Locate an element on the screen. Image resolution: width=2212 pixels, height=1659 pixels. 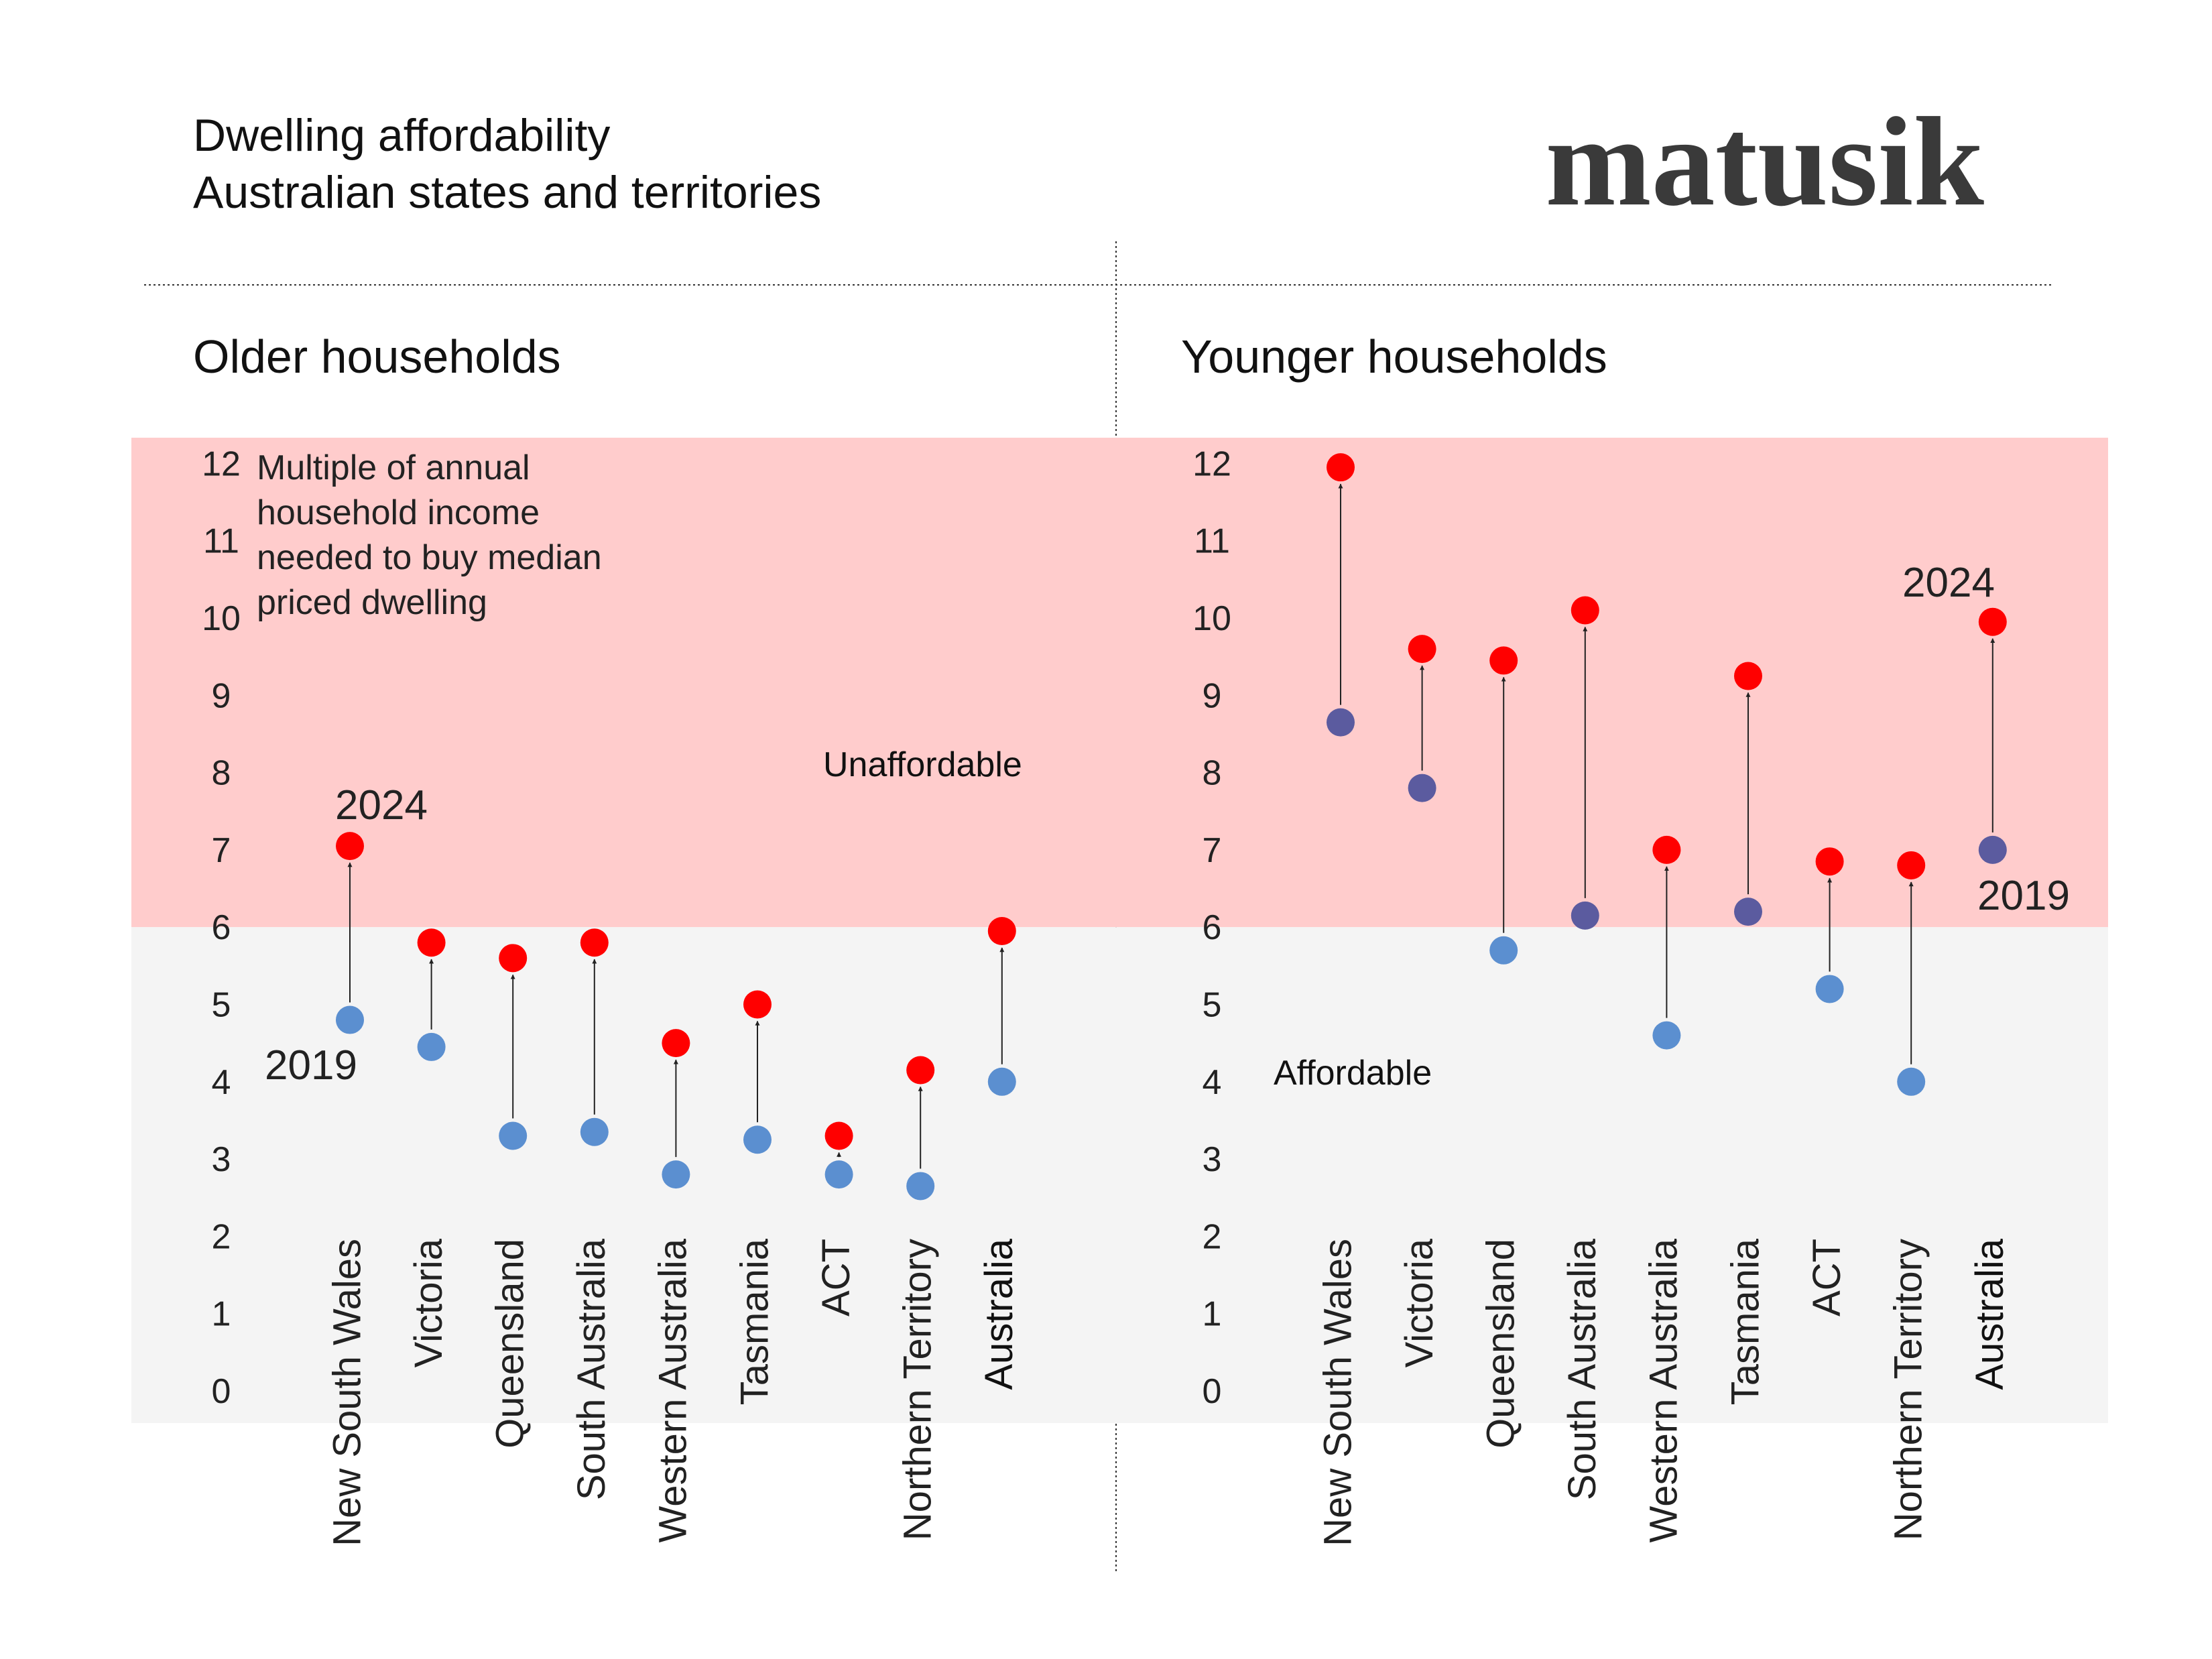
younger-2019-label: 2019 is located at coordinates (2023, 896).